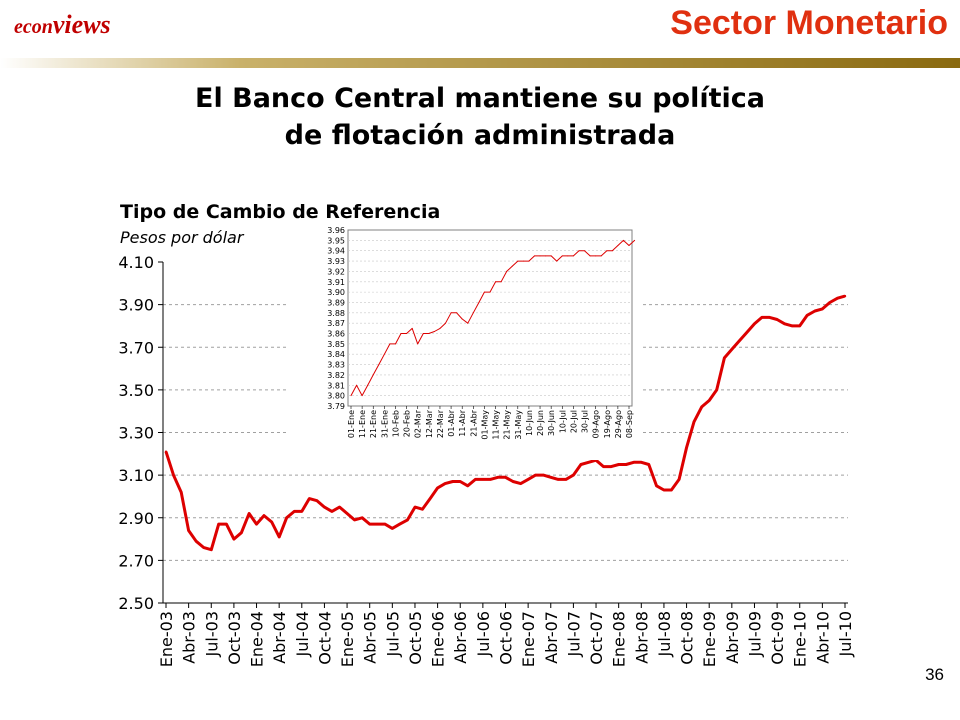 This screenshot has width=960, height=720. Describe the element at coordinates (529, 423) in the screenshot. I see `inset-x-tick-label: 10-Jun` at that location.